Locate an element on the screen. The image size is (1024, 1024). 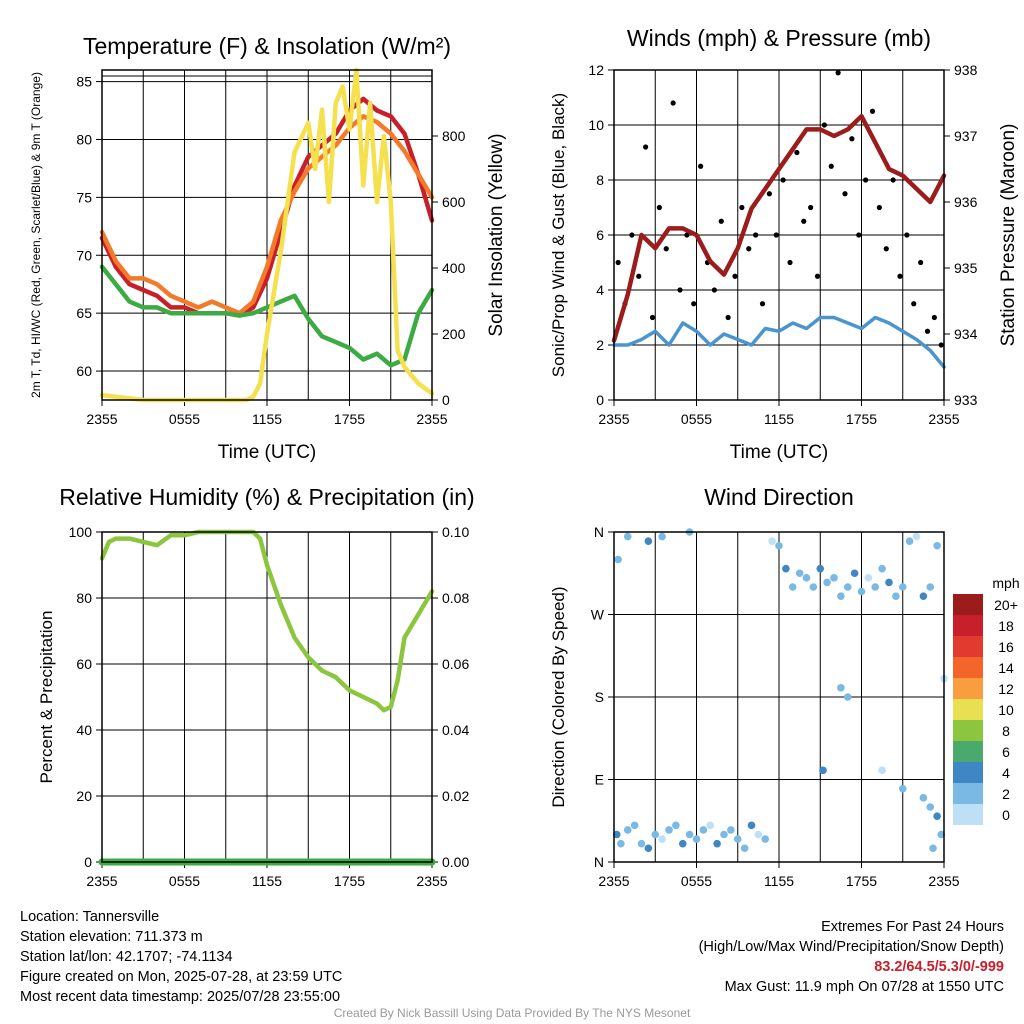
y-tick-label-right: 200 is located at coordinates (454, 334).